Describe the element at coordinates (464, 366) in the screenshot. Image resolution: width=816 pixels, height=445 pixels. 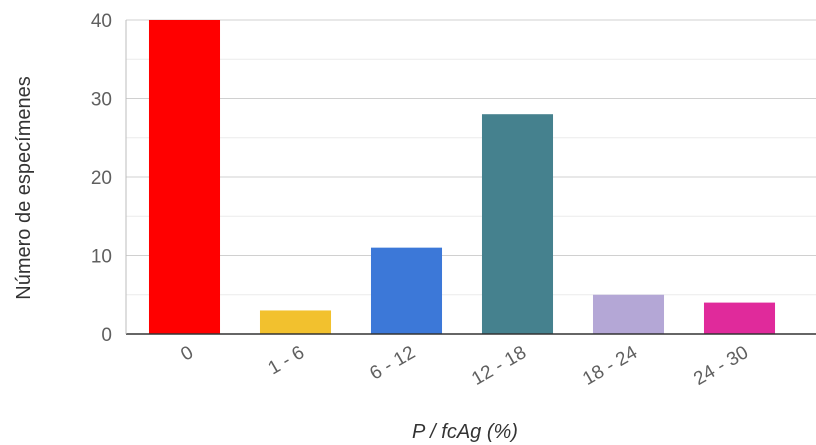
I see `x-axis-ticks: 0 1 - 6 6 - 12 12 - 18 18 - 24 24 - 30` at that location.